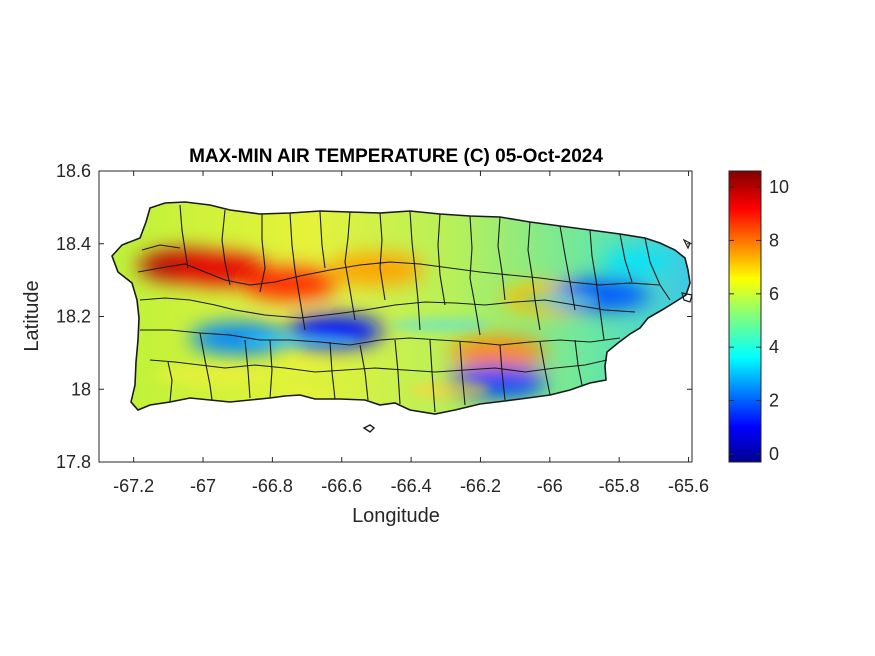 Image resolution: width=875 pixels, height=656 pixels. What do you see at coordinates (81, 389) in the screenshot?
I see `y-tick-label: 18` at bounding box center [81, 389].